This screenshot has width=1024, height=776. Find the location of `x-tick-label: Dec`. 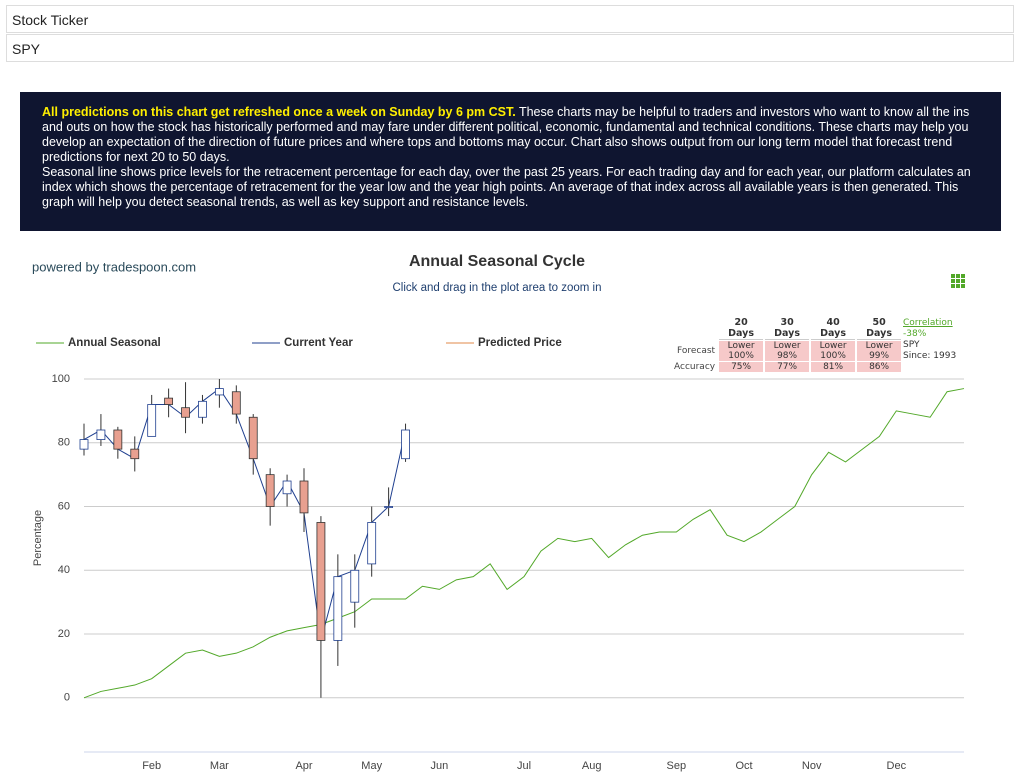

x-tick-label: Dec is located at coordinates (897, 766).